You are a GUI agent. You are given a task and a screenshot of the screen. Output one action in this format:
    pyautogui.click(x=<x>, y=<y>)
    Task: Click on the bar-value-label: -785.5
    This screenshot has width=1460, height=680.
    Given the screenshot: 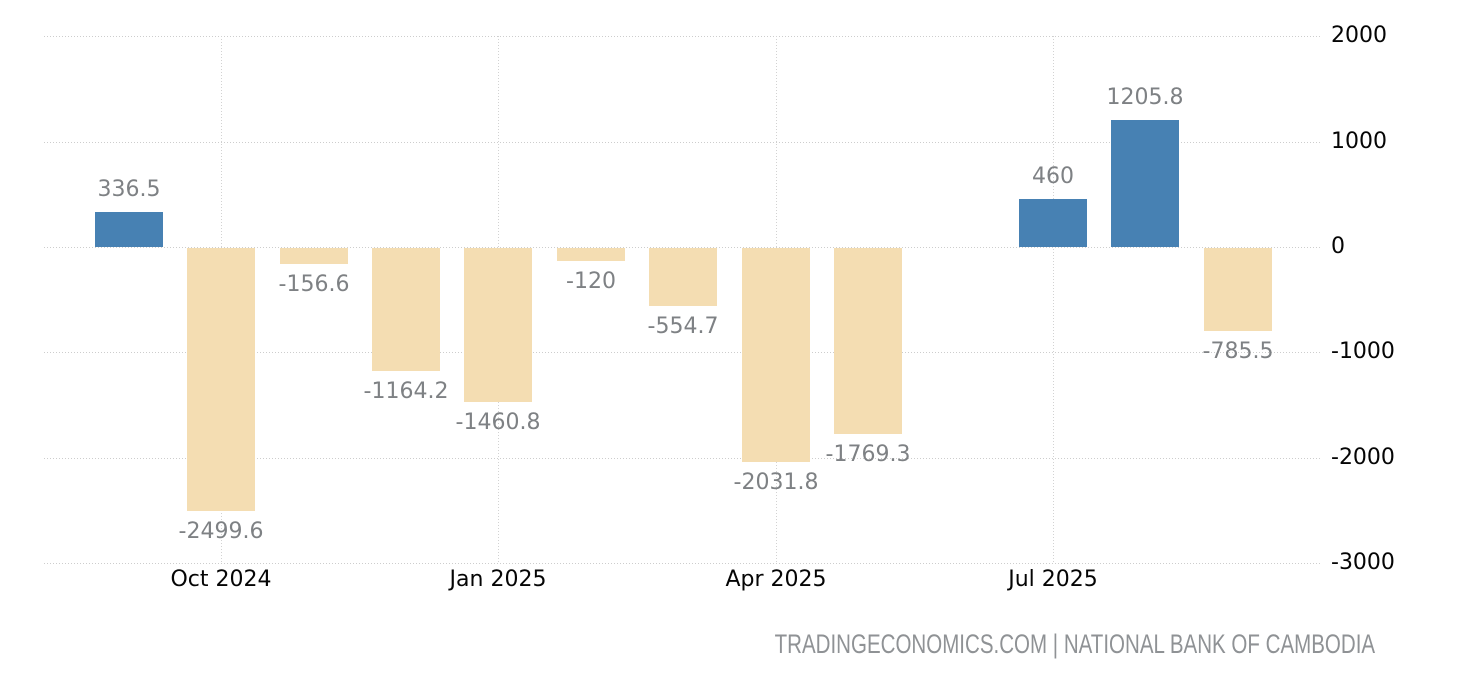 What is the action you would take?
    pyautogui.click(x=1238, y=351)
    